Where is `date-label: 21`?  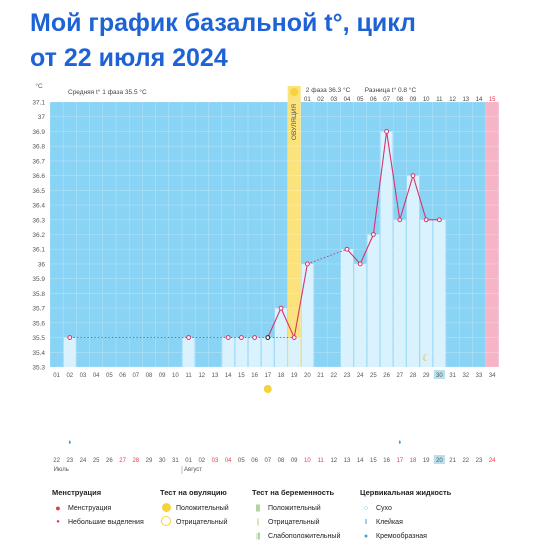 date-label: 21 is located at coordinates (452, 461).